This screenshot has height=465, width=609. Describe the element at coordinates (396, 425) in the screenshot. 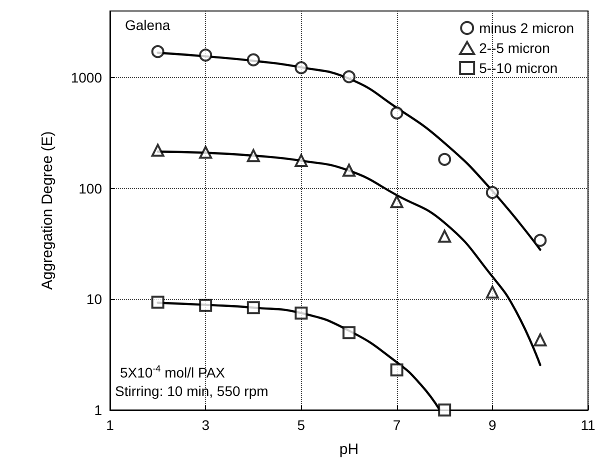

I see `x-tick-label: 7` at that location.